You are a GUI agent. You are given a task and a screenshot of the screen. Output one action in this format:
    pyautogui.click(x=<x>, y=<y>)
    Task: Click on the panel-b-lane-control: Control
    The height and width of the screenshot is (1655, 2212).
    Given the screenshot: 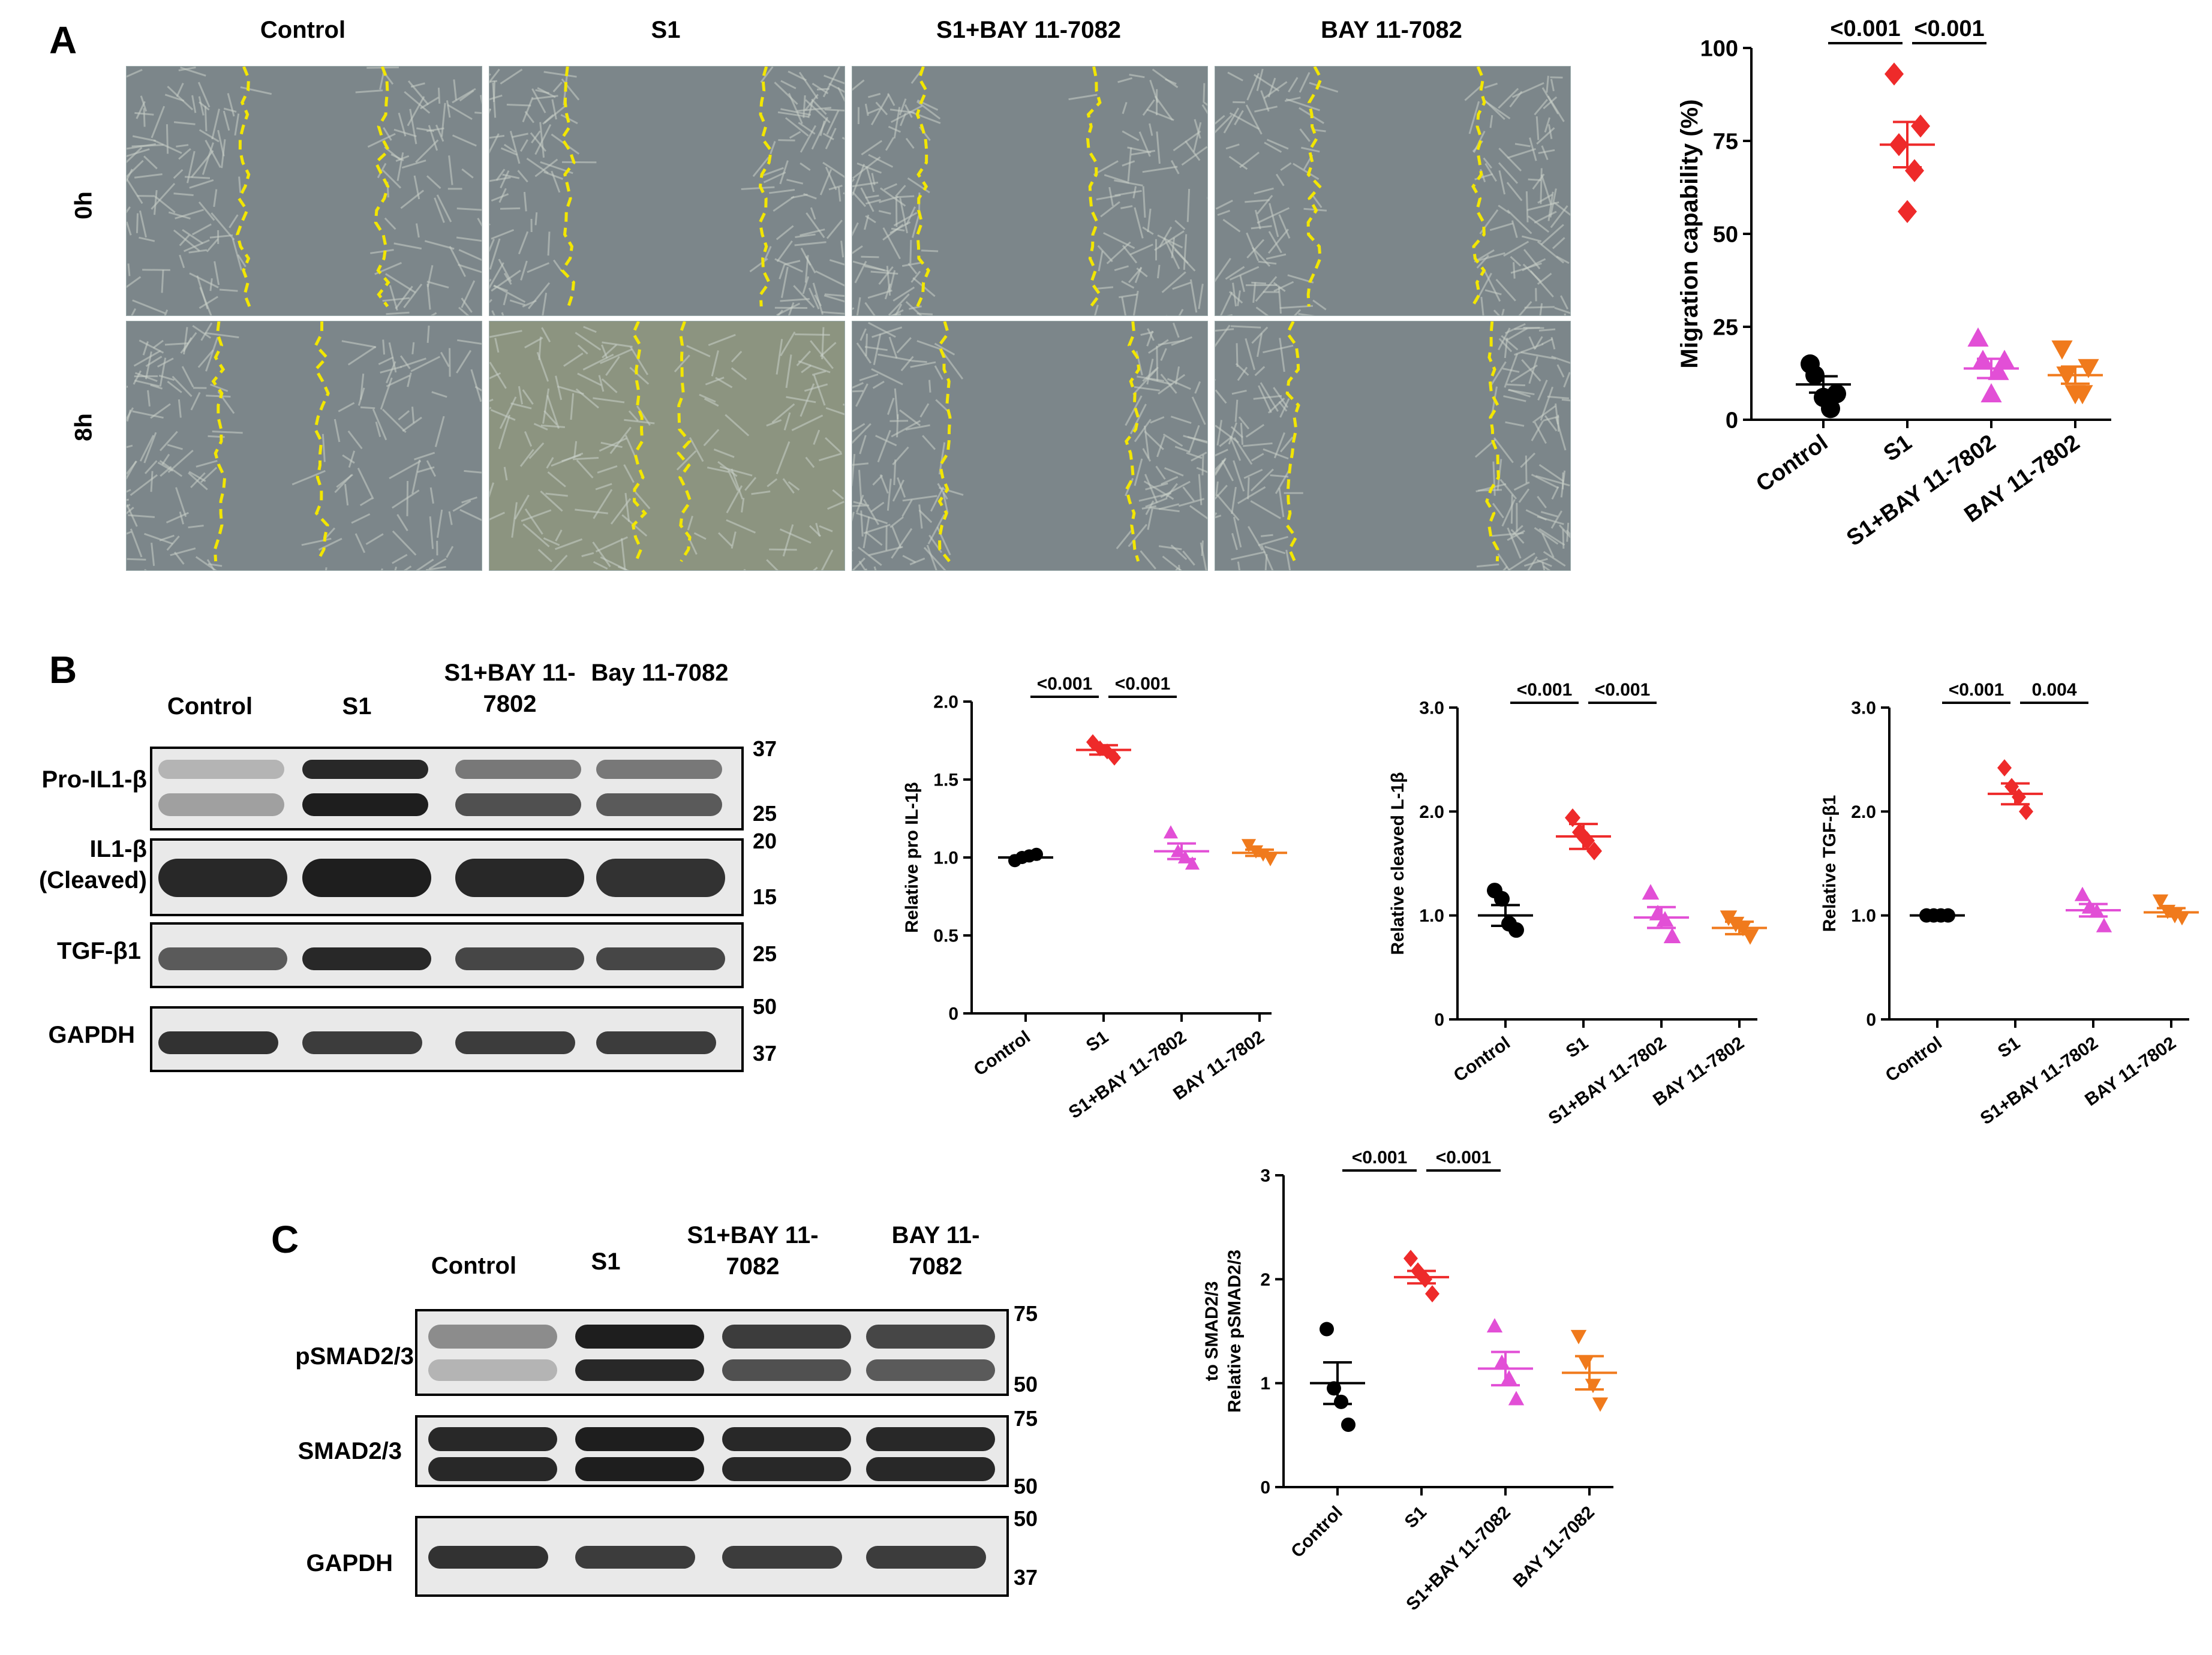 What is the action you would take?
    pyautogui.click(x=210, y=707)
    